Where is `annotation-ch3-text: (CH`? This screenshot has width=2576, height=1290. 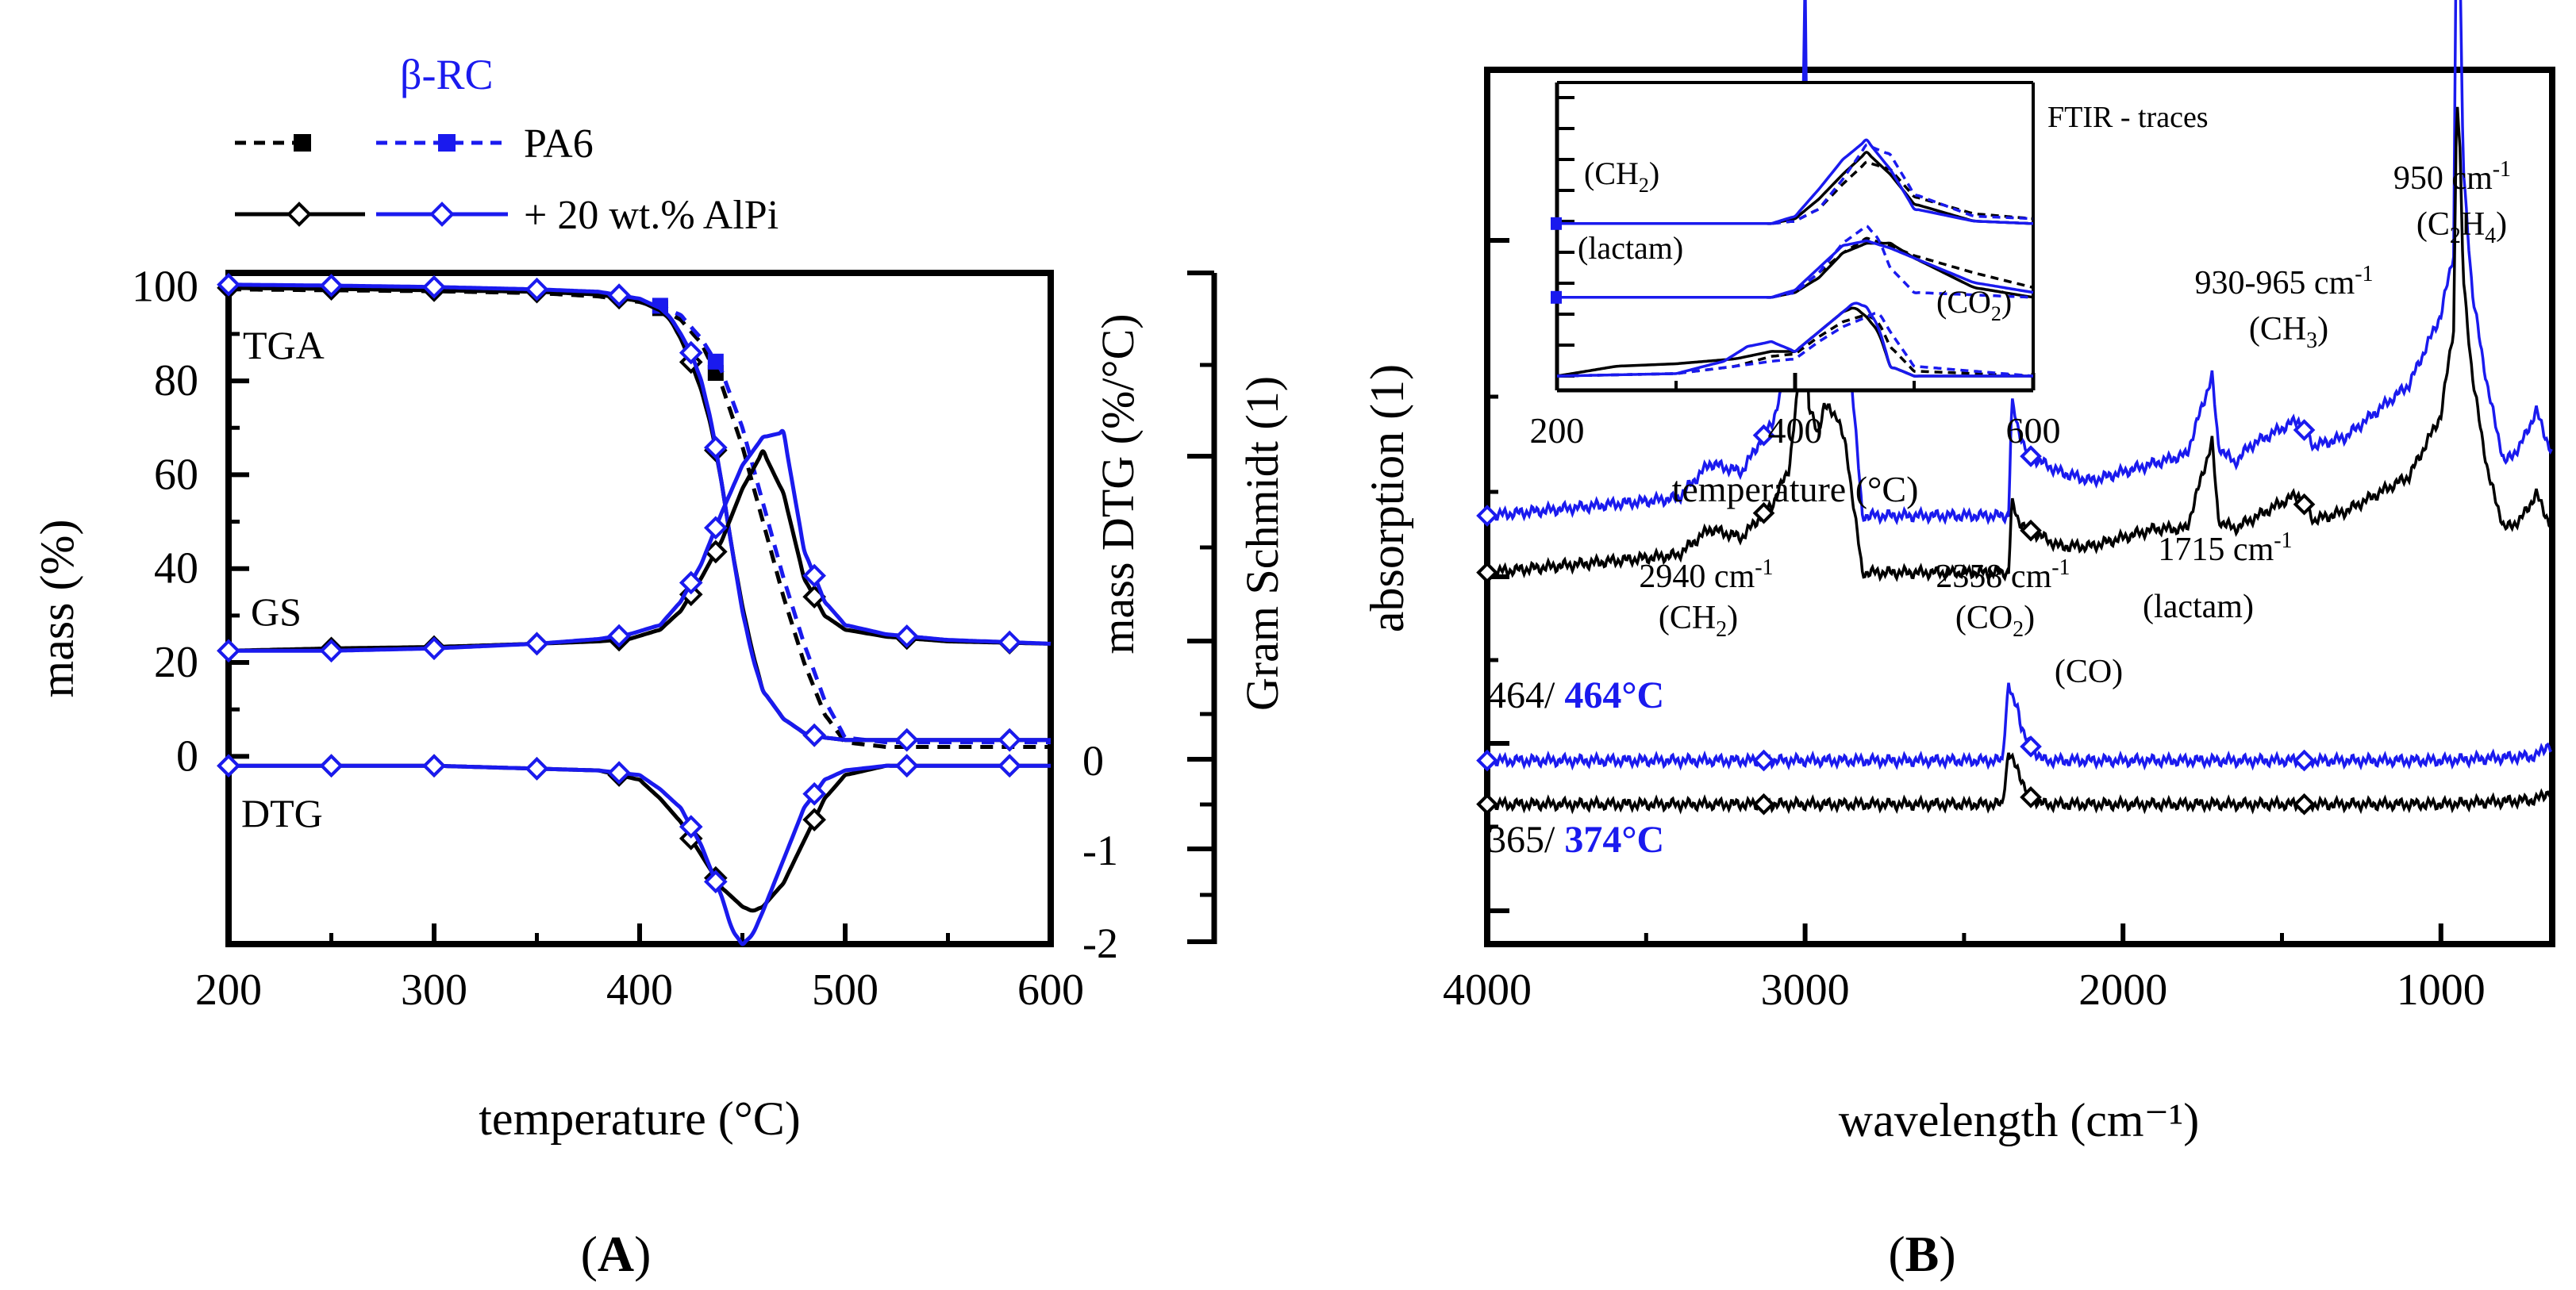
annotation-ch3-text: (CH is located at coordinates (2277, 329).